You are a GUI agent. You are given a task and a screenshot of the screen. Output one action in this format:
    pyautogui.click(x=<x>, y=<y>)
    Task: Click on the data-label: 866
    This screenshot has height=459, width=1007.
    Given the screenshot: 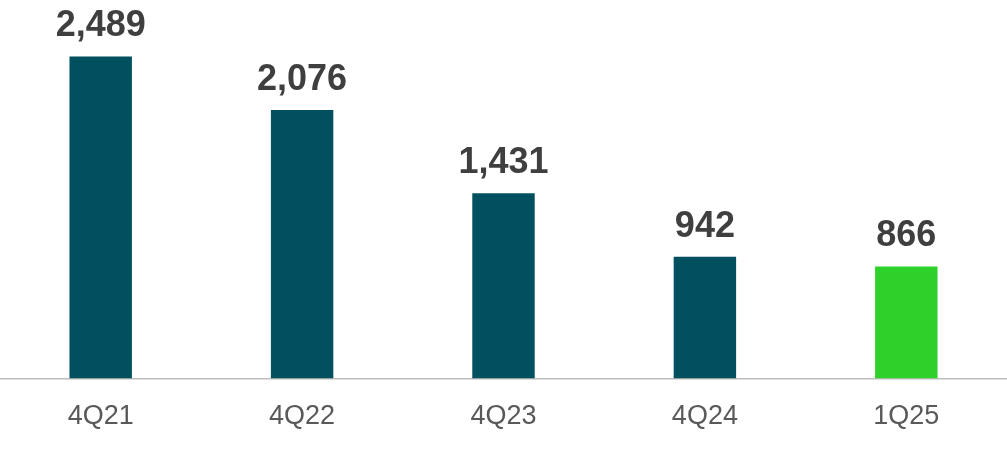 What is the action you would take?
    pyautogui.click(x=906, y=234)
    